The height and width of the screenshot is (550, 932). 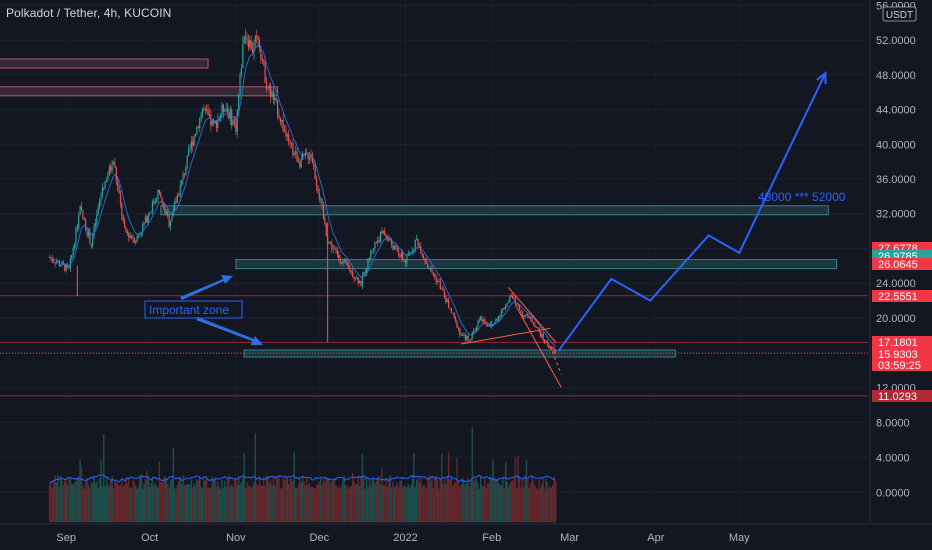 What do you see at coordinates (655, 538) in the screenshot?
I see `time-tick-label: Apr` at bounding box center [655, 538].